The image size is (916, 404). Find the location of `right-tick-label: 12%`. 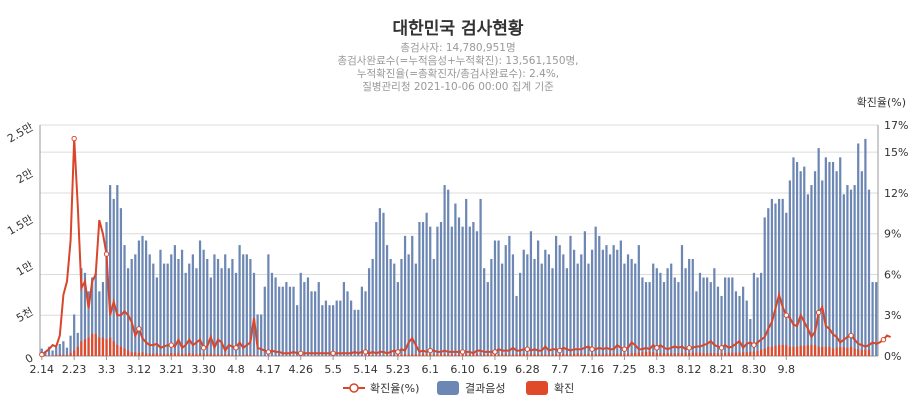

right-tick-label: 12% is located at coordinates (896, 193).